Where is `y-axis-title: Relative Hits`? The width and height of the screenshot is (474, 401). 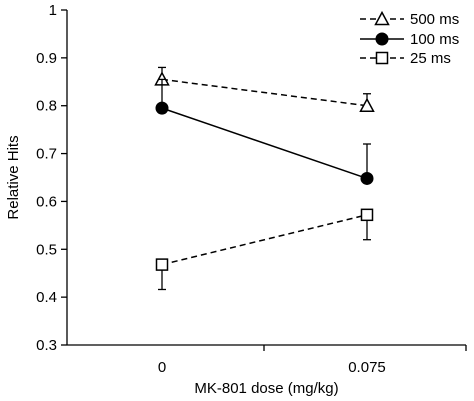 y-axis-title: Relative Hits is located at coordinates (13, 177).